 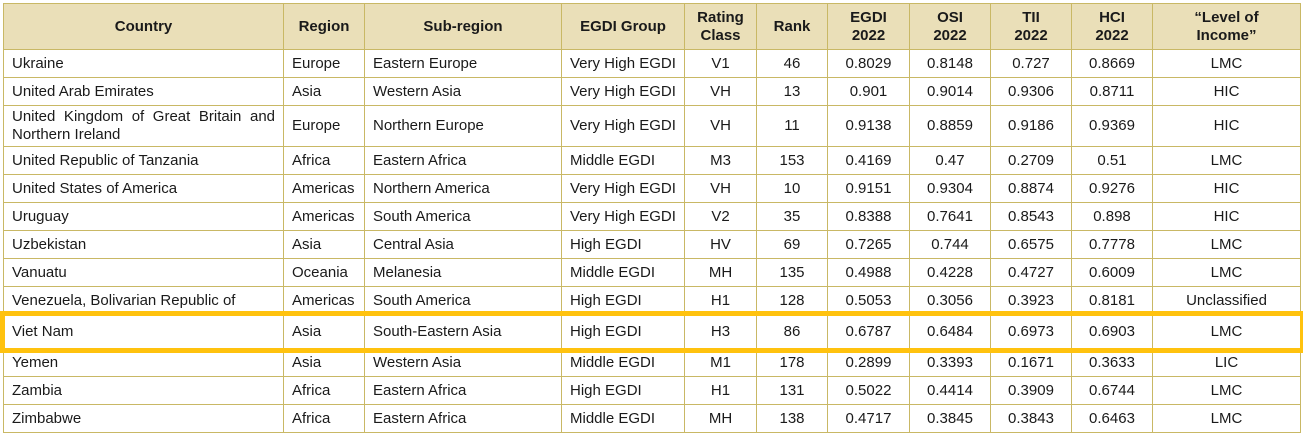 I want to click on cell-hci_2022: 0.8711, so click(x=1112, y=91).